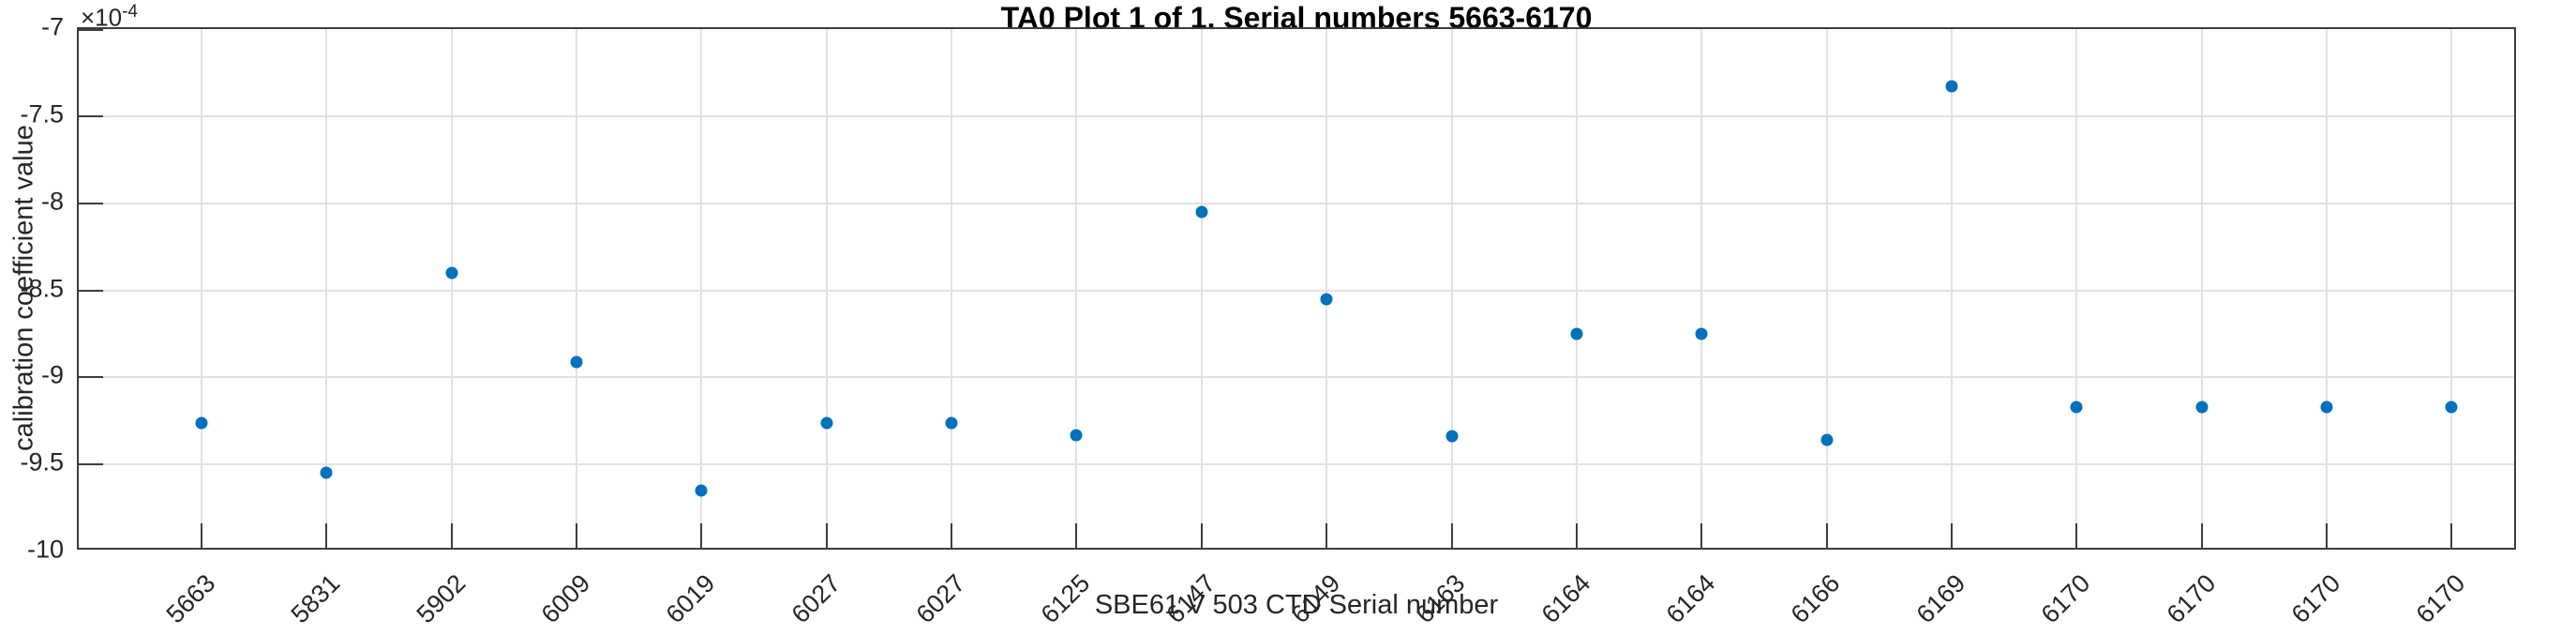  Describe the element at coordinates (1297, 605) in the screenshot. I see `x-axis-title: SBE61 V 503 CTD Serial number` at that location.